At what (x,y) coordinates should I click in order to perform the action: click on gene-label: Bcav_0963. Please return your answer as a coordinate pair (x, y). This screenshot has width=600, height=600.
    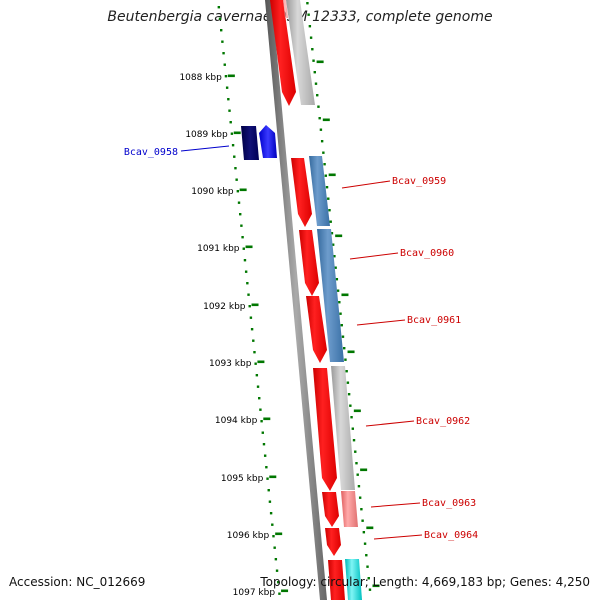
    Looking at the image, I should click on (449, 503).